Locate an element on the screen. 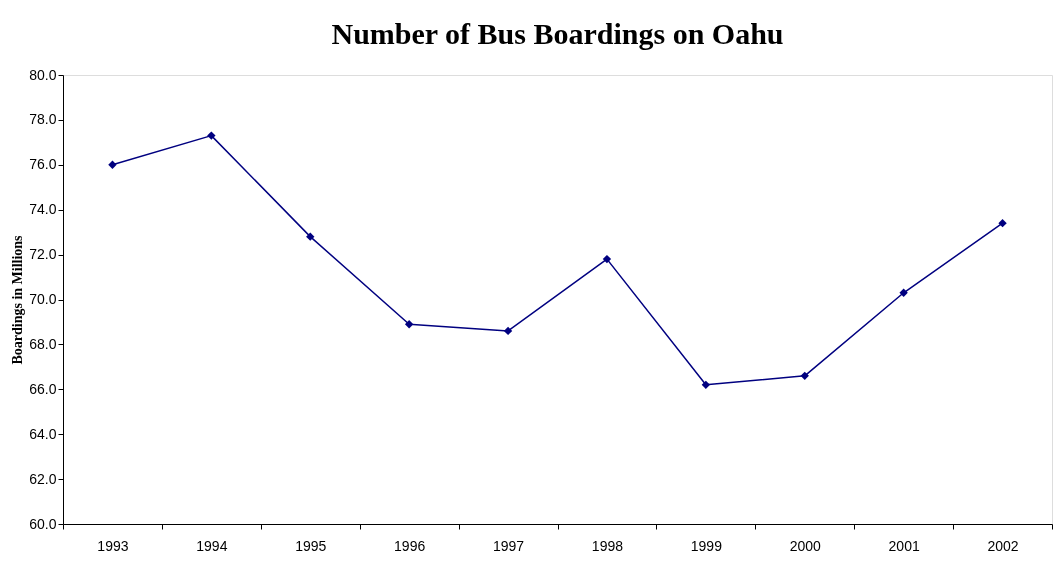  y-tick-label: 78.0 is located at coordinates (43, 119).